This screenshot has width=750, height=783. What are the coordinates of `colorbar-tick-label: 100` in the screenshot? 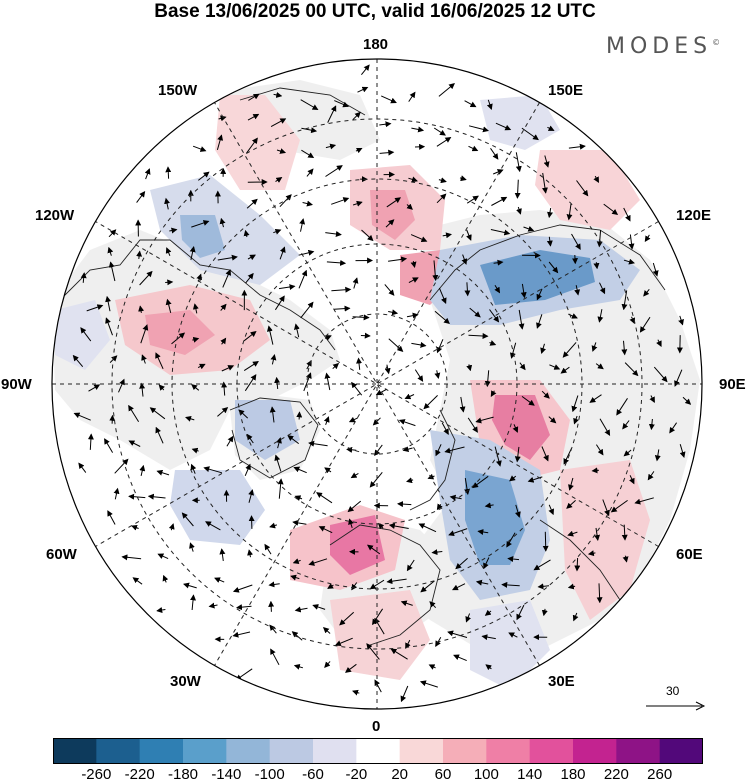 It's located at (486, 774).